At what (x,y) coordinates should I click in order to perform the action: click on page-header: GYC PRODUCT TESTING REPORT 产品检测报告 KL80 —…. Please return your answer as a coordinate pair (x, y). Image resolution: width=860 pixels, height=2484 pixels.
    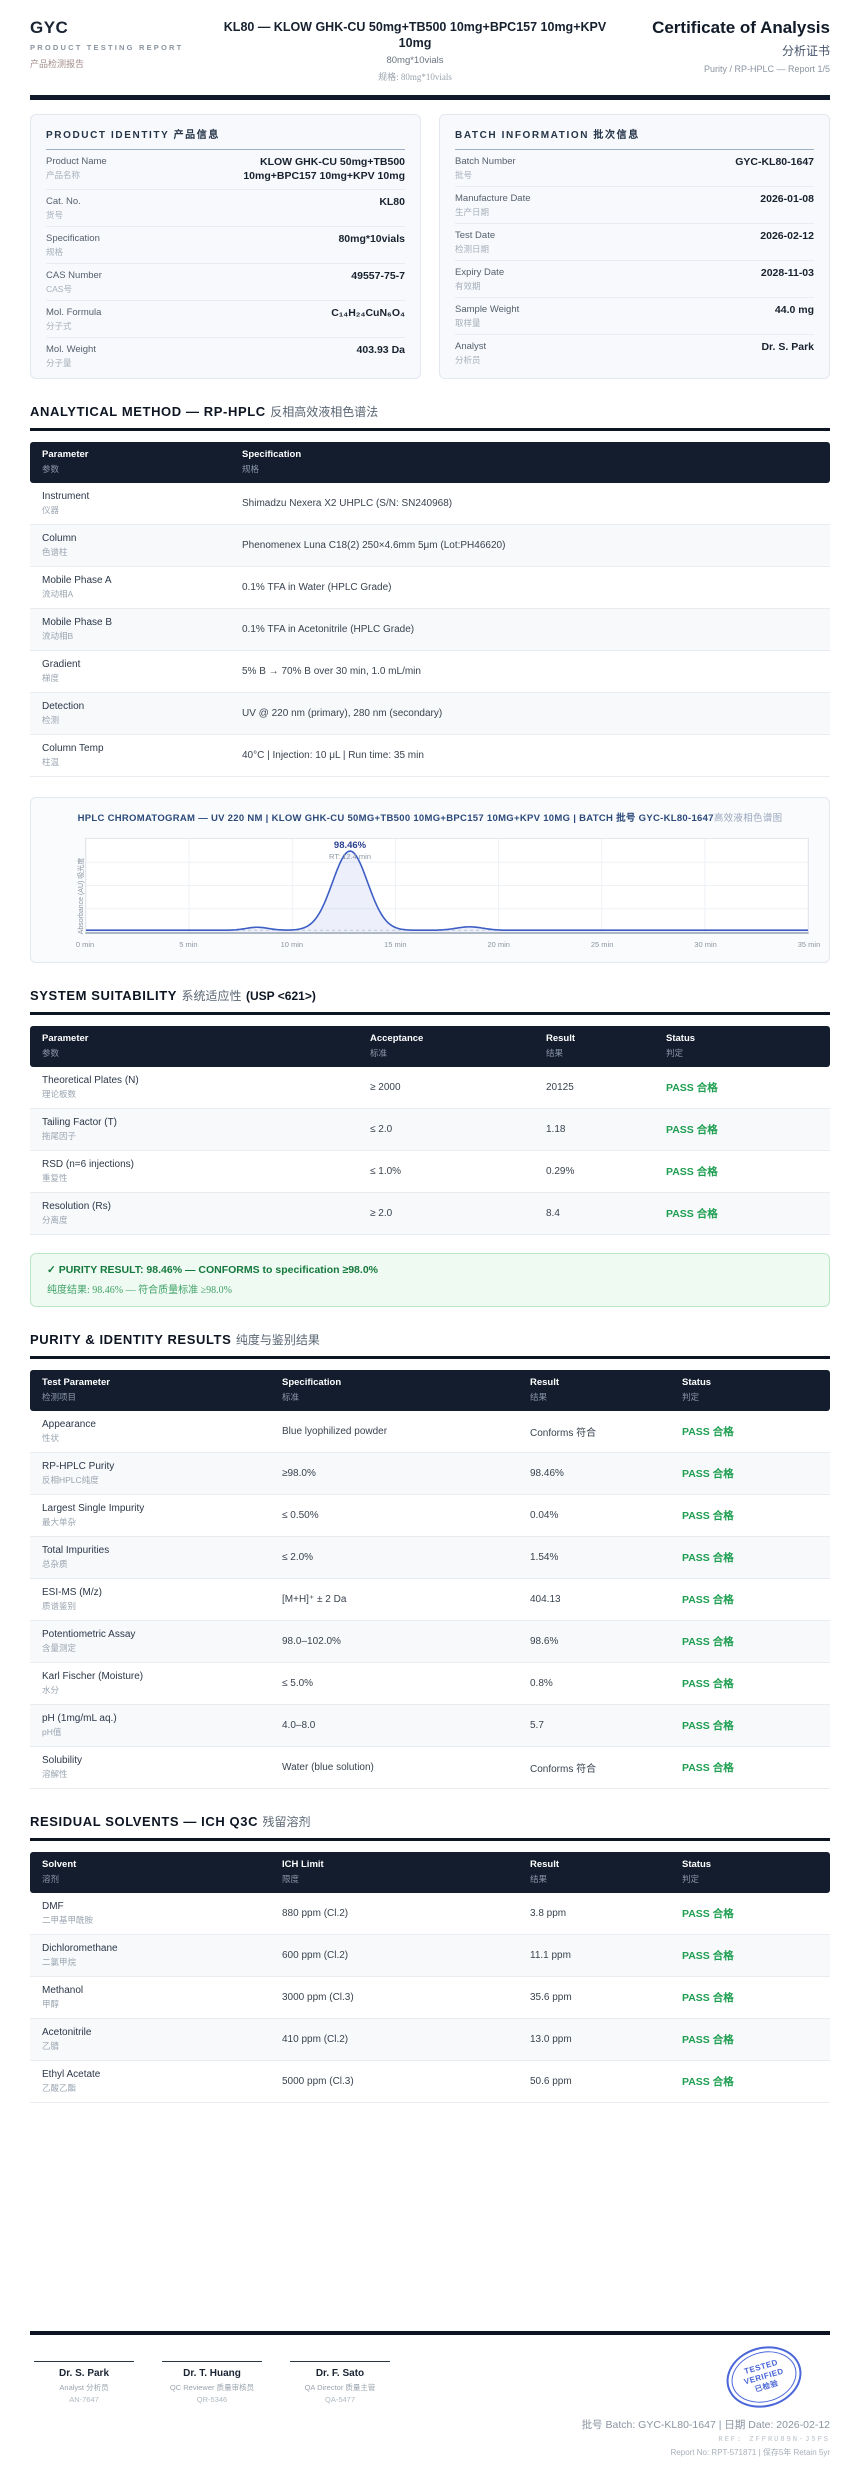
    Looking at the image, I should click on (430, 50).